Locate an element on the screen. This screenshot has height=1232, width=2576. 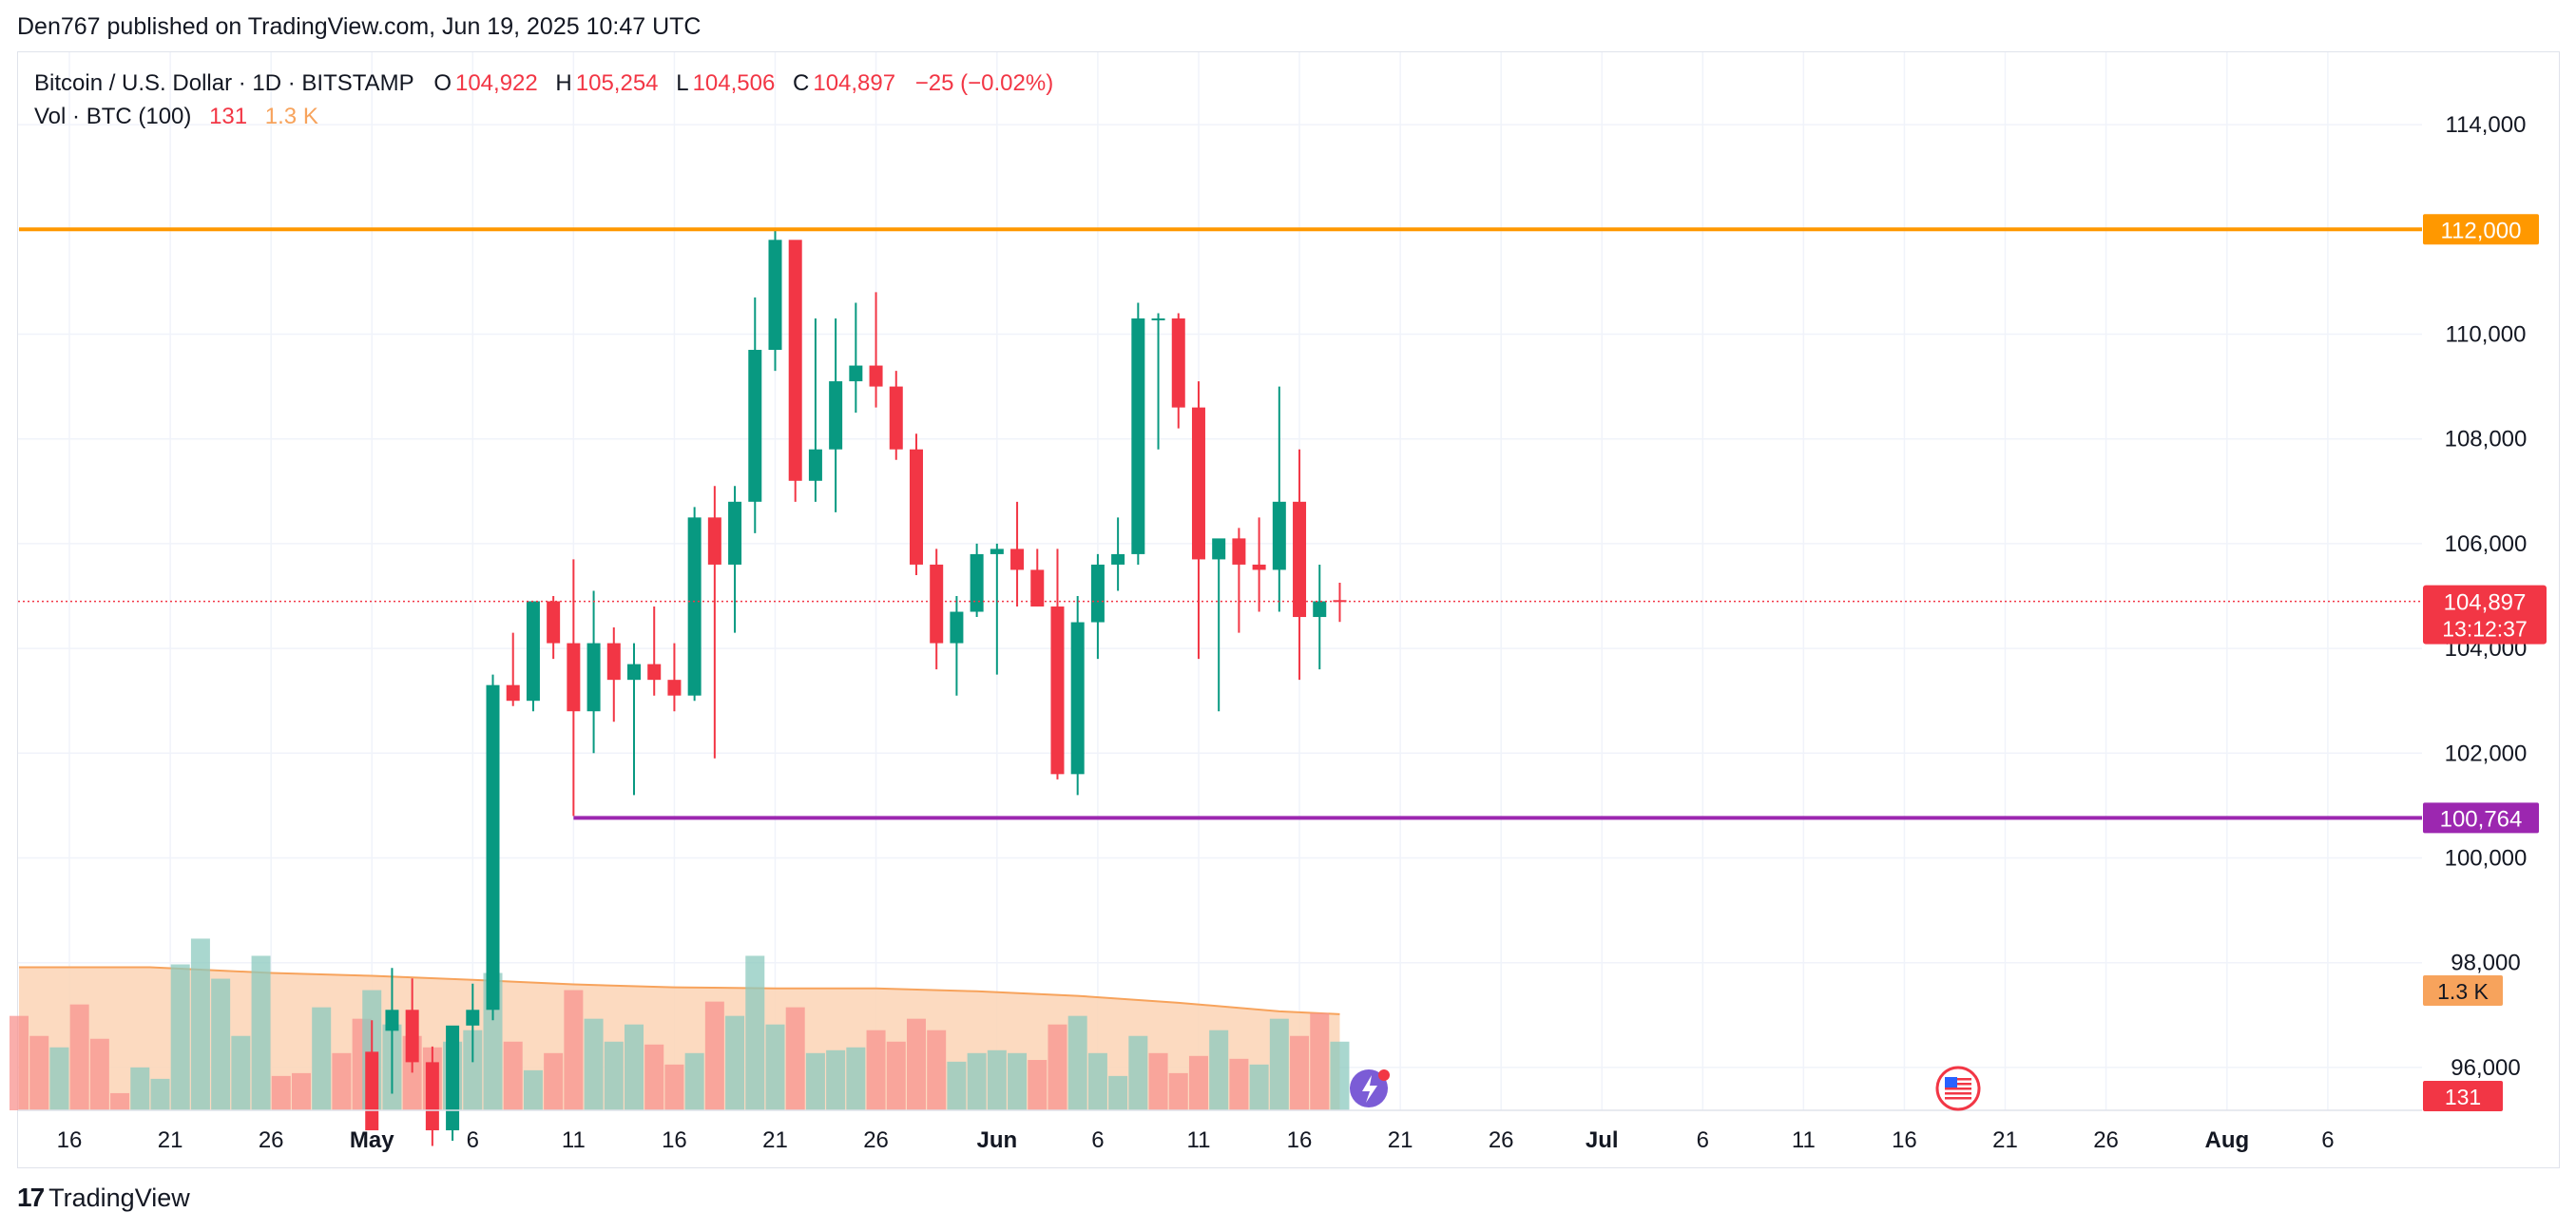
volume-ma-line is located at coordinates (679, 990).